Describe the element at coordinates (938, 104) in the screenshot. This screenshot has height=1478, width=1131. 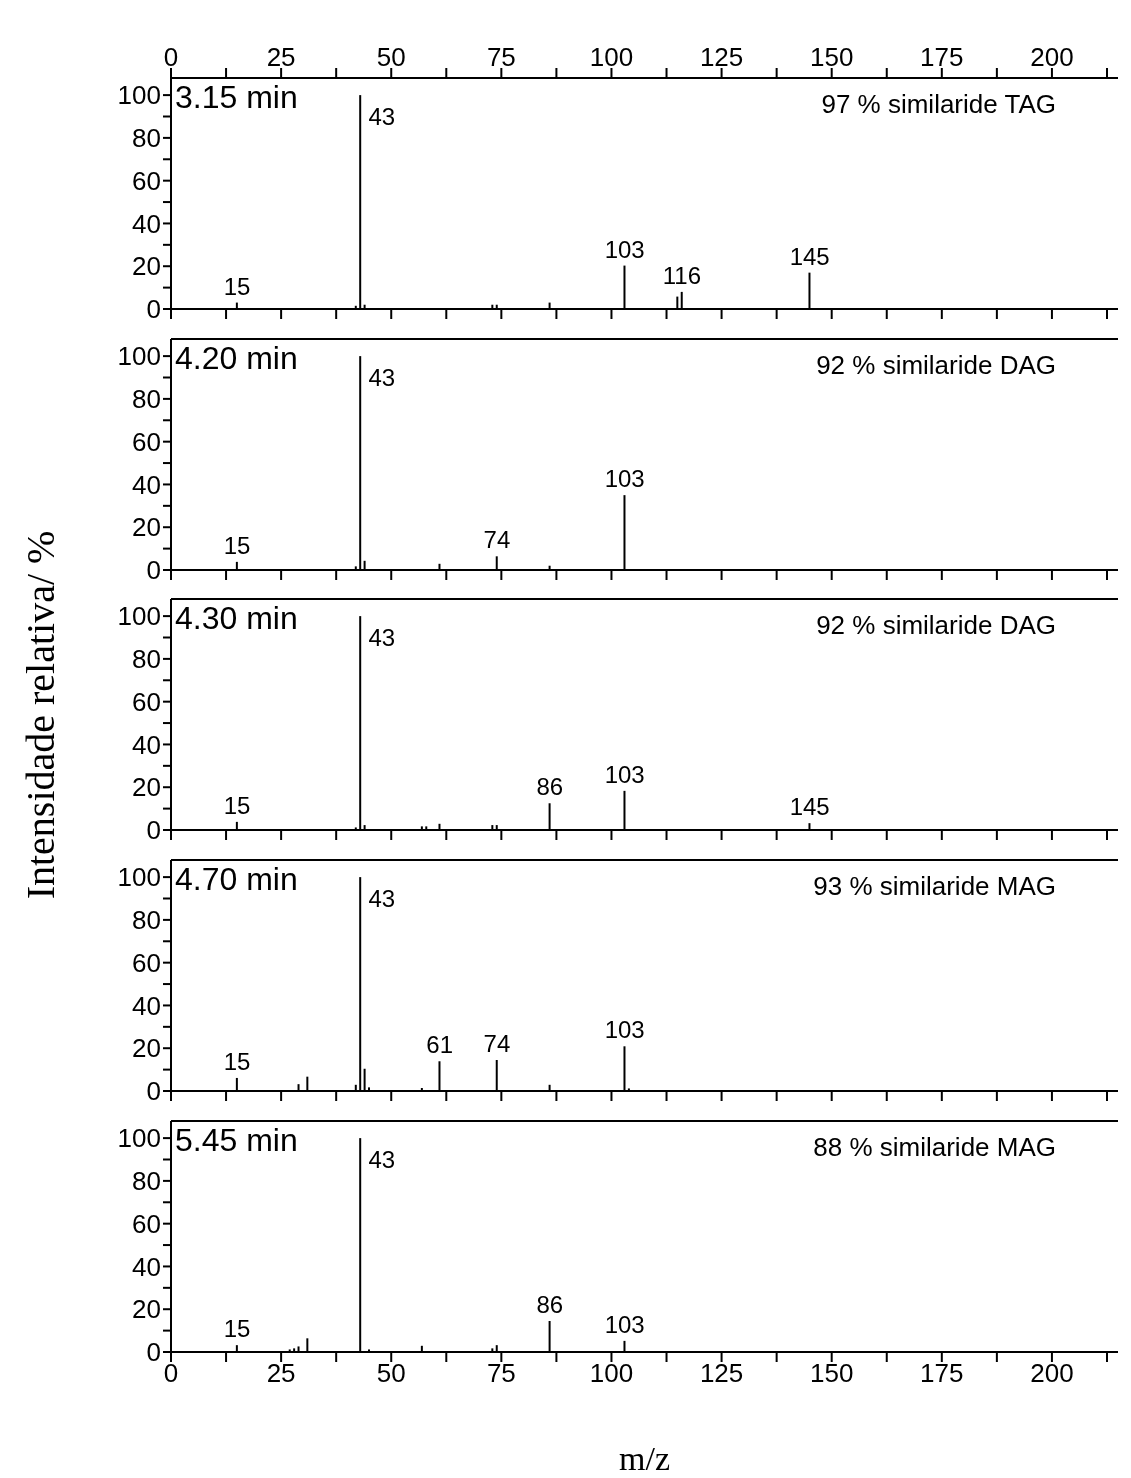
I see `annotation: 97 % similaride TAG` at that location.